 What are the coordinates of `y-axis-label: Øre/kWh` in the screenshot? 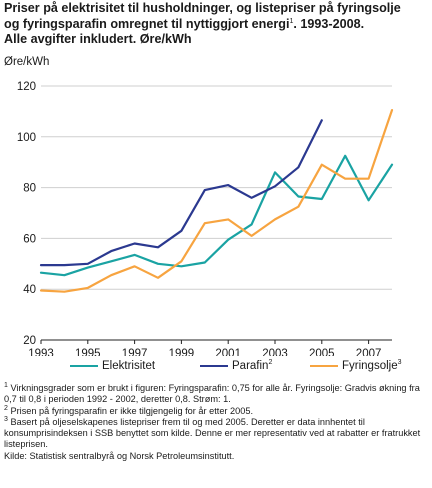 It's located at (26, 62).